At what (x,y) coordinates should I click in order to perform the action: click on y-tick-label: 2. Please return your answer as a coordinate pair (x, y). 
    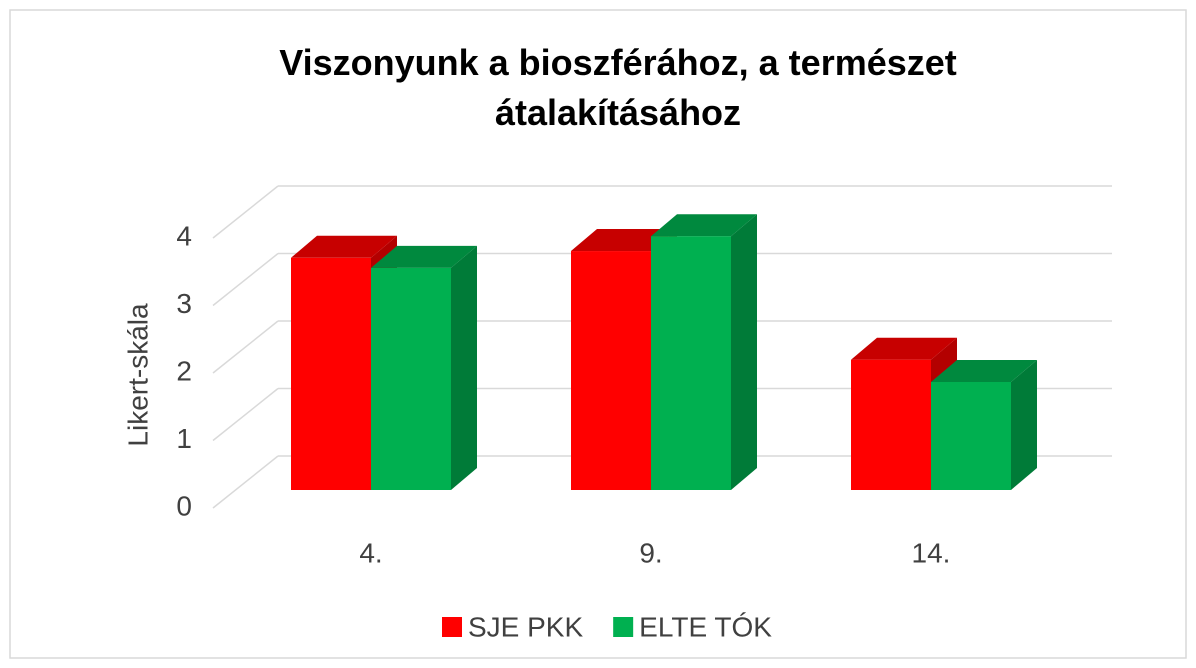
    Looking at the image, I should click on (184, 370).